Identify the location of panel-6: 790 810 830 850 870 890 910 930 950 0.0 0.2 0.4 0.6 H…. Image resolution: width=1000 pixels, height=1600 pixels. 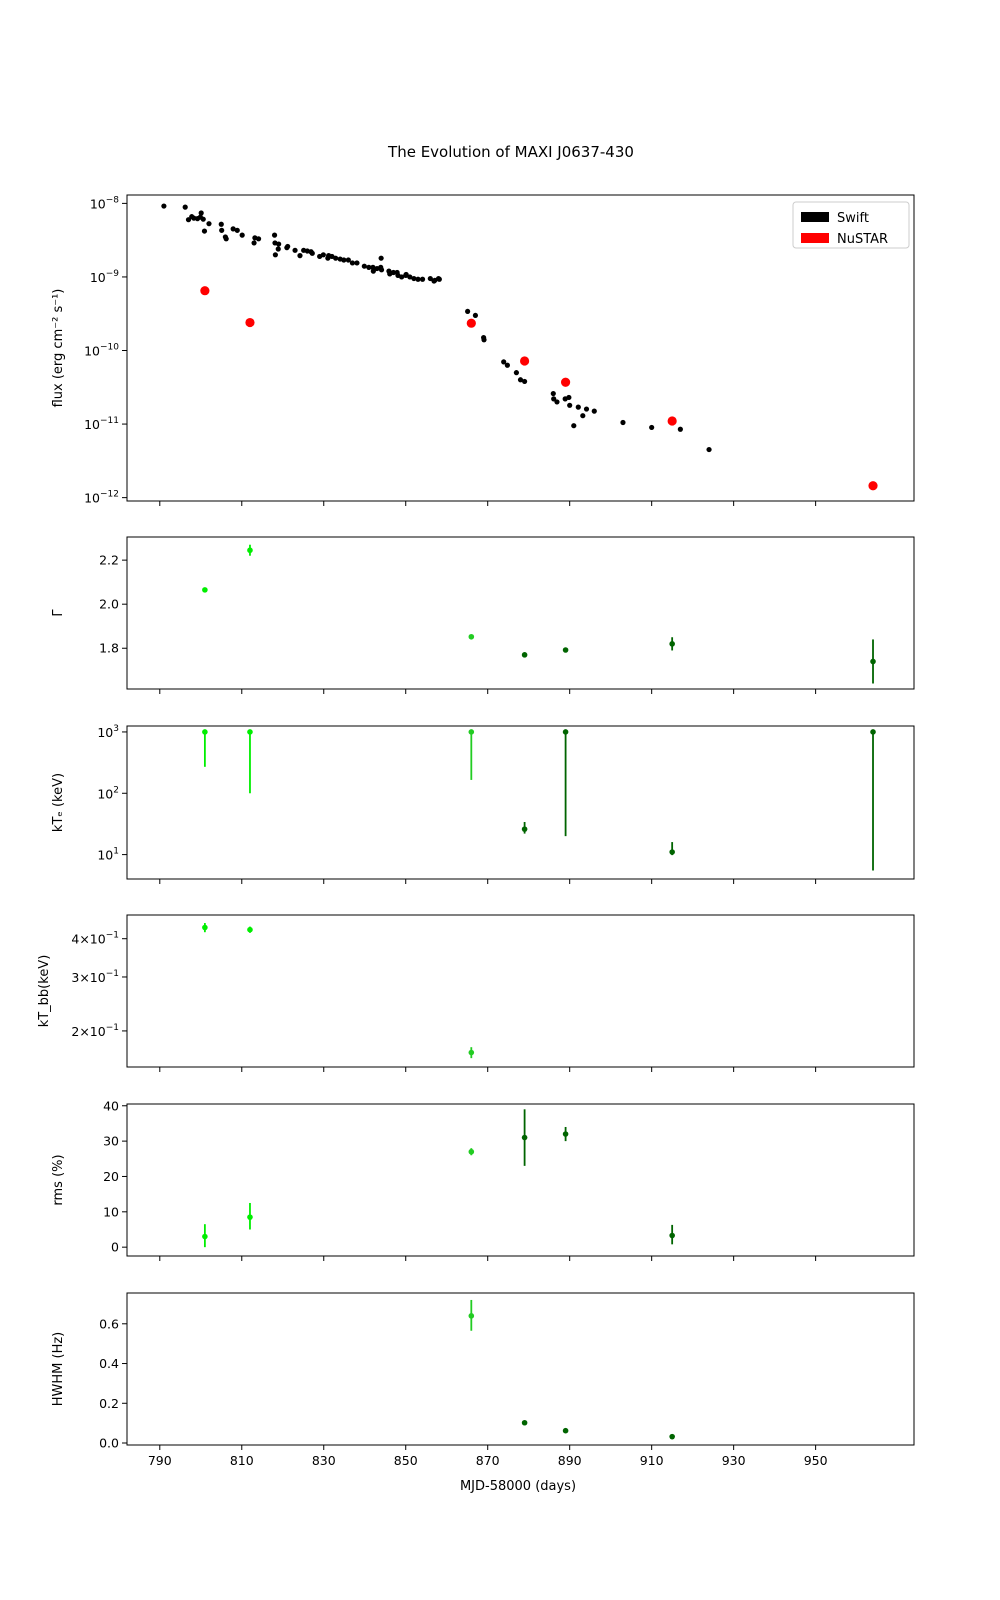
(483, 1380).